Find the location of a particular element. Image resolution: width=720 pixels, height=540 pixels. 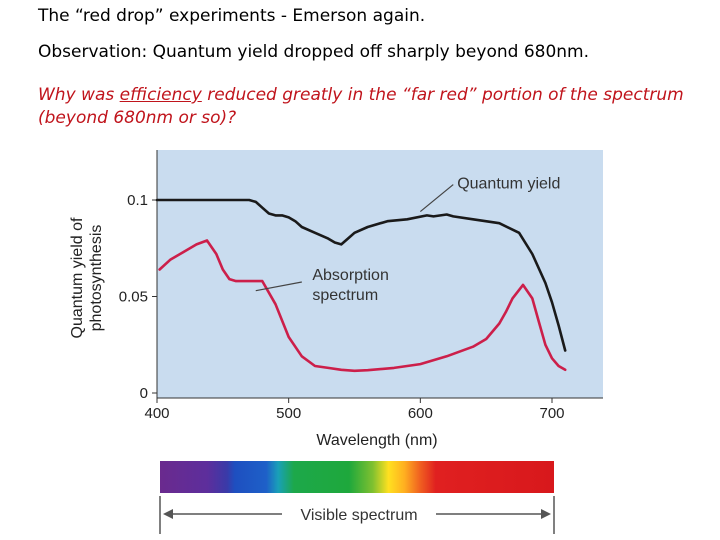

y-tick-label: 0.1 is located at coordinates (137, 200).